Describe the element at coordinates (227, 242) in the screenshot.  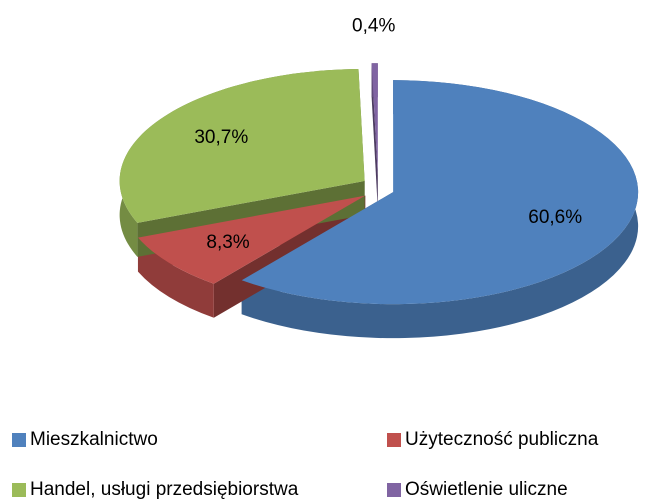
I see `data-label: 8,3%` at that location.